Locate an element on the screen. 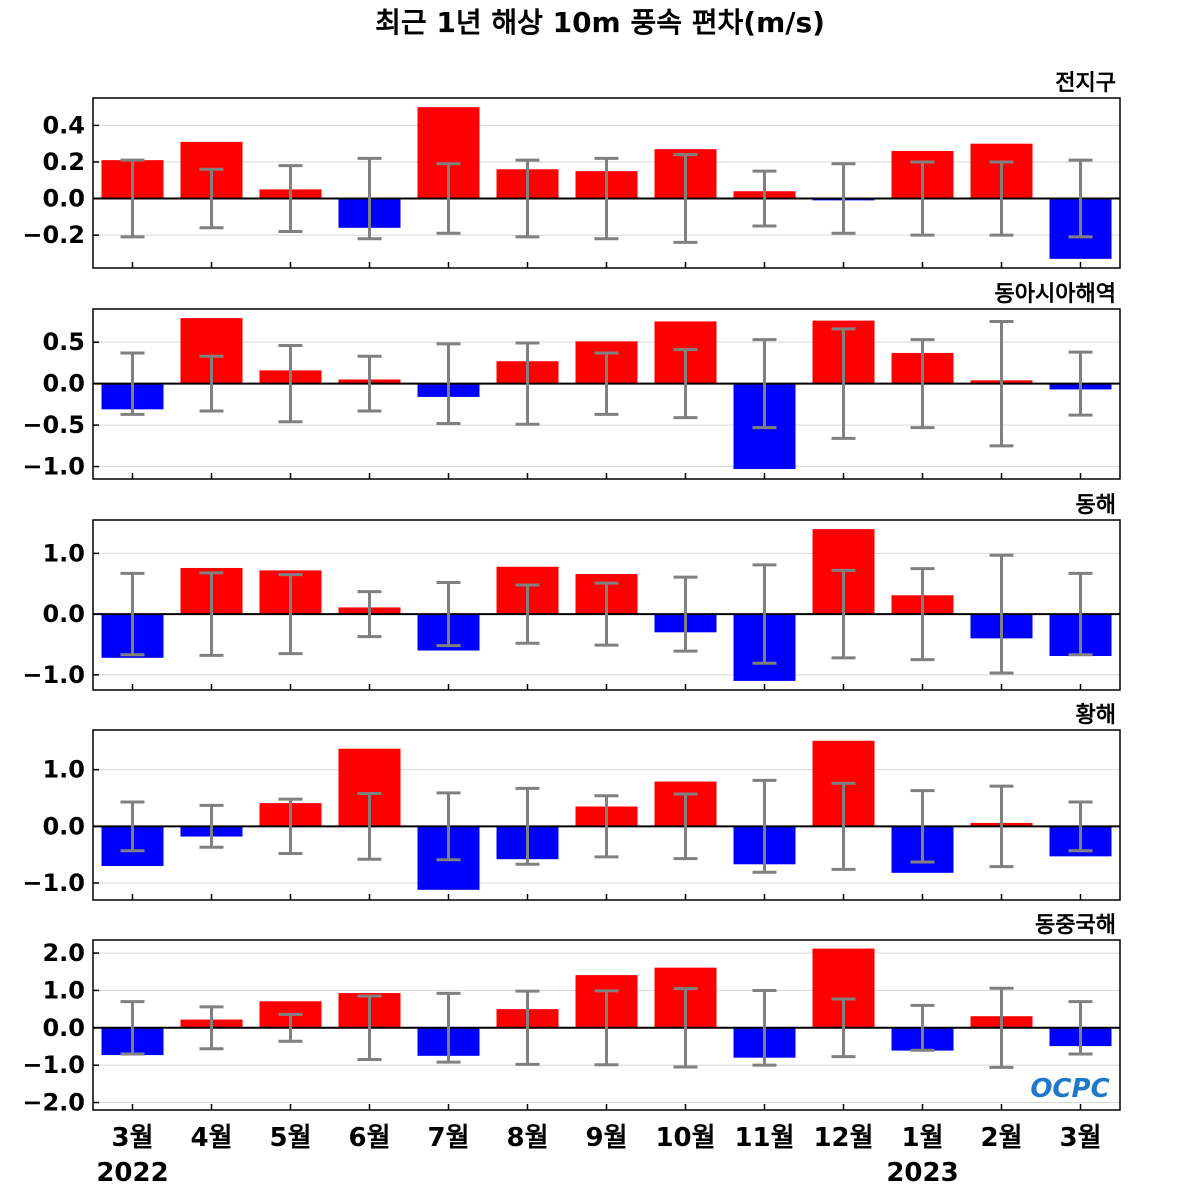 The image size is (1200, 1200). x-tick-label: 4월 is located at coordinates (211, 1138).